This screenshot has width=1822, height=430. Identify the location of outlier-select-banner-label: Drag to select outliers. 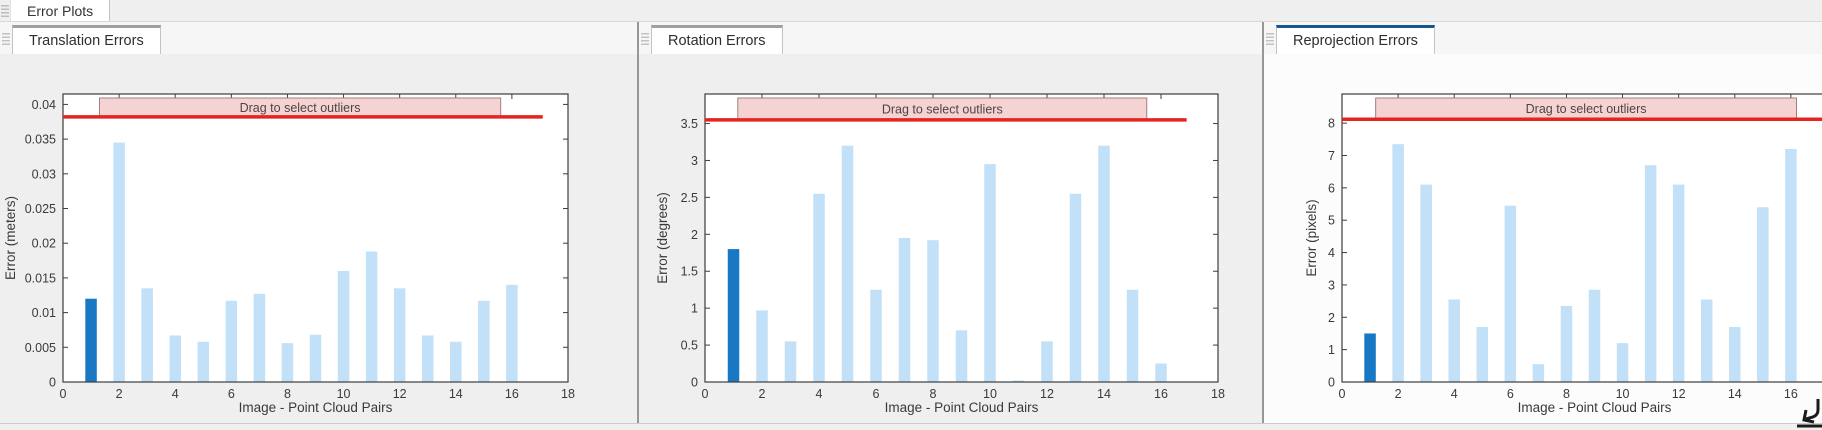
(300, 108).